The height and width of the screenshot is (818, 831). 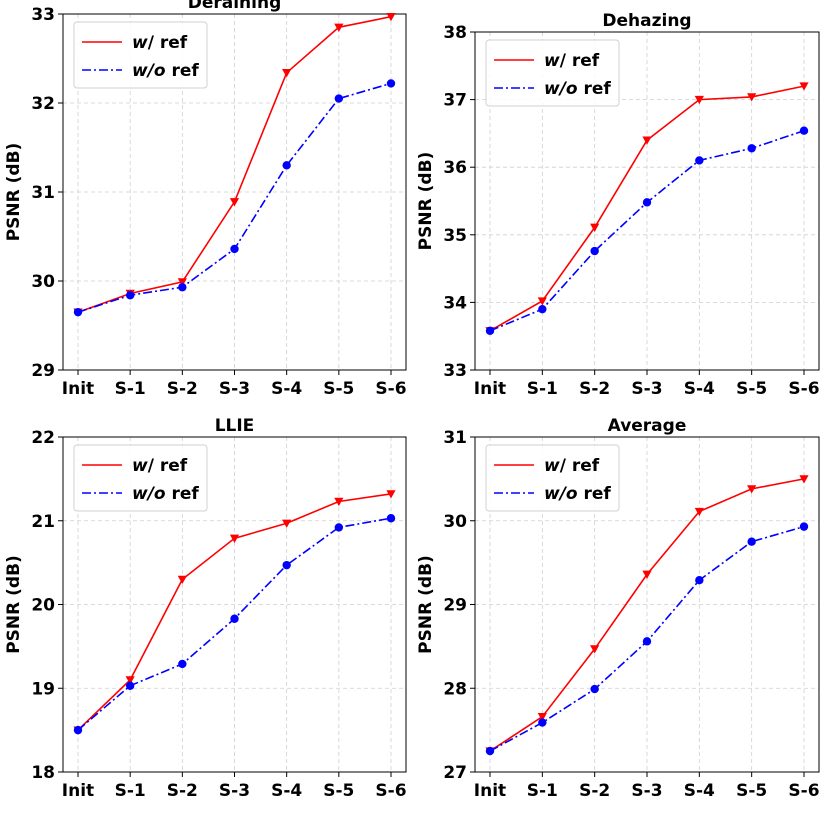 I want to click on y-tick-label: 22, so click(x=43, y=438).